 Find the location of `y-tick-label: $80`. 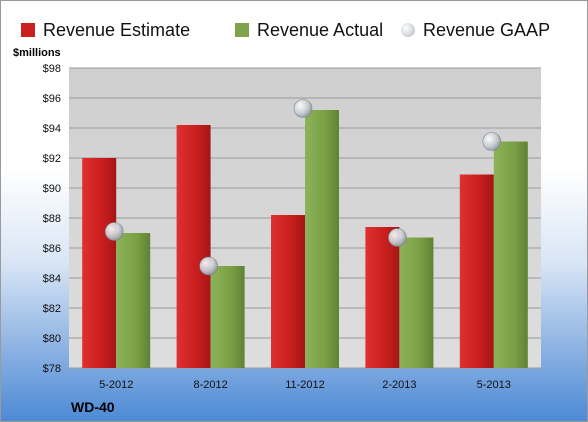

y-tick-label: $80 is located at coordinates (52, 339).